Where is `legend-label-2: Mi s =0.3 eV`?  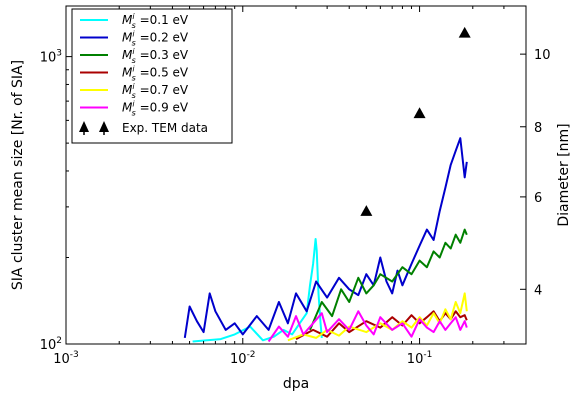 legend-label-2: Mi s =0.3 eV is located at coordinates (155, 56).